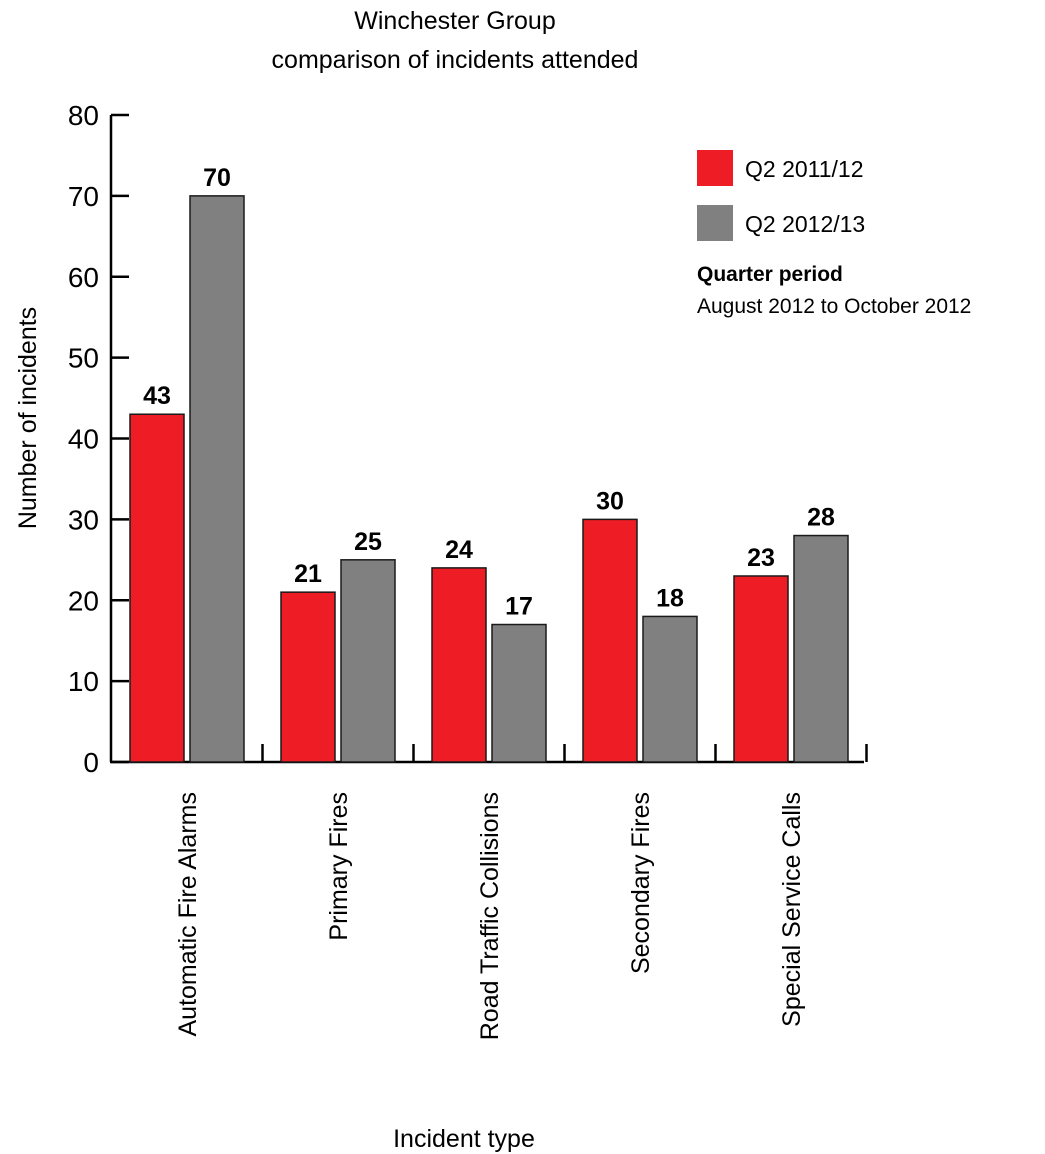  What do you see at coordinates (454, 21) in the screenshot?
I see `chart-title-line-1: Winchester Group` at bounding box center [454, 21].